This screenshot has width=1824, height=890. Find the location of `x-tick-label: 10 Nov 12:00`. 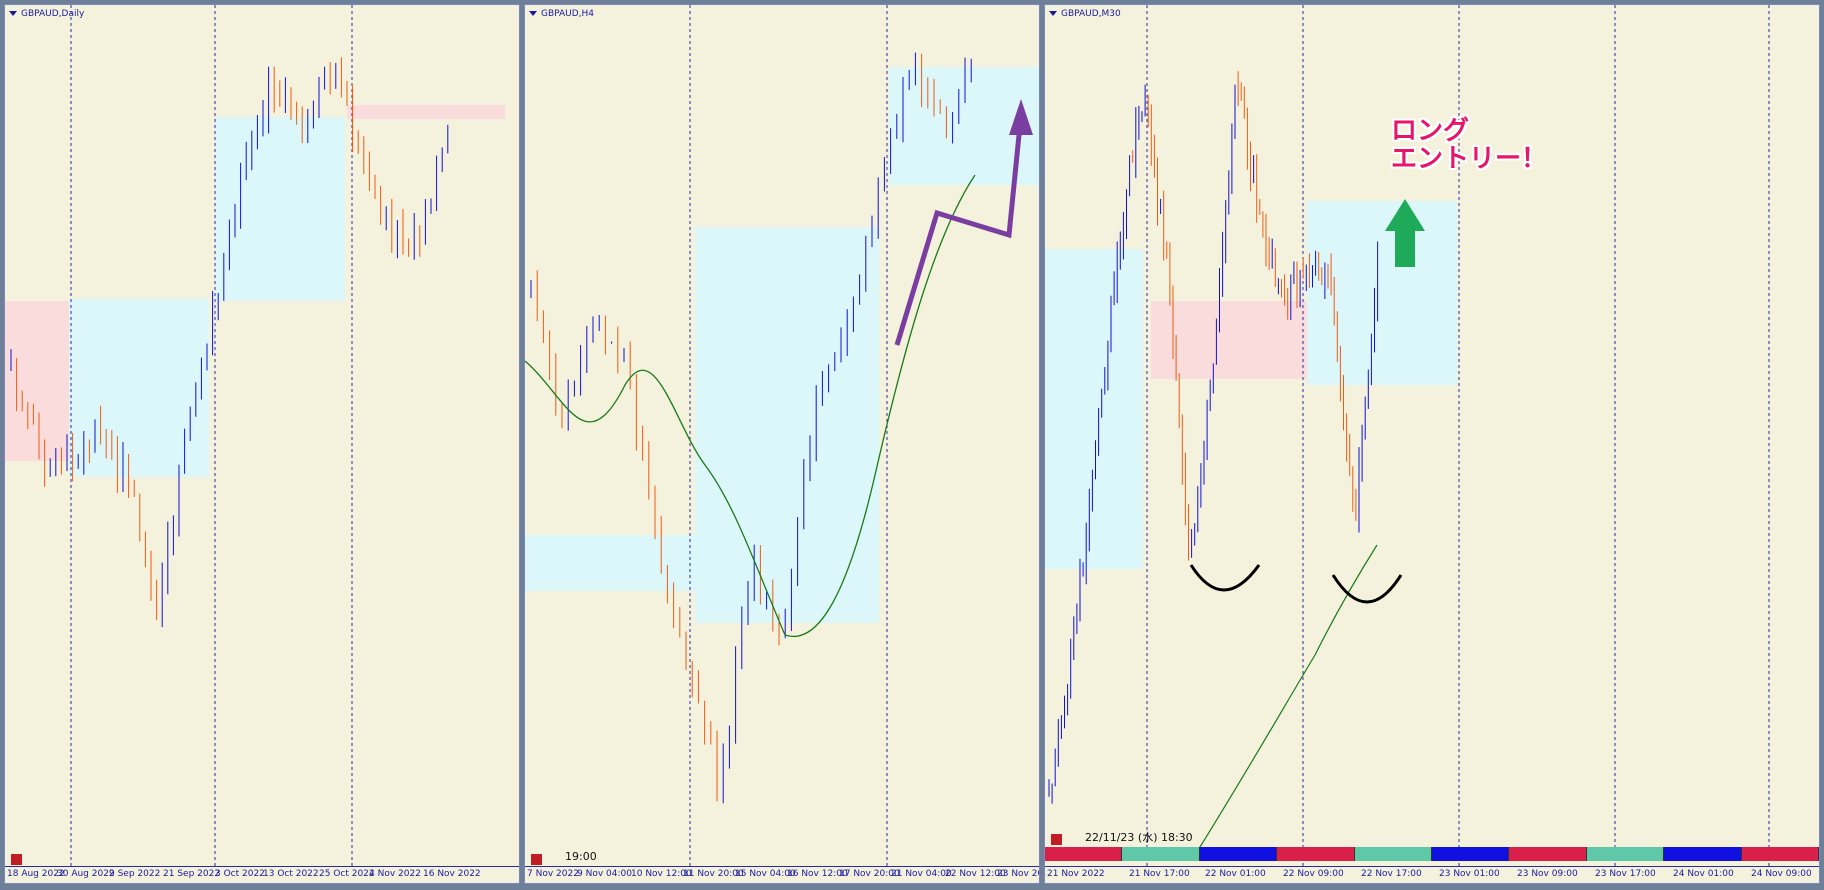

x-tick-label: 10 Nov 12:00 is located at coordinates (661, 874).